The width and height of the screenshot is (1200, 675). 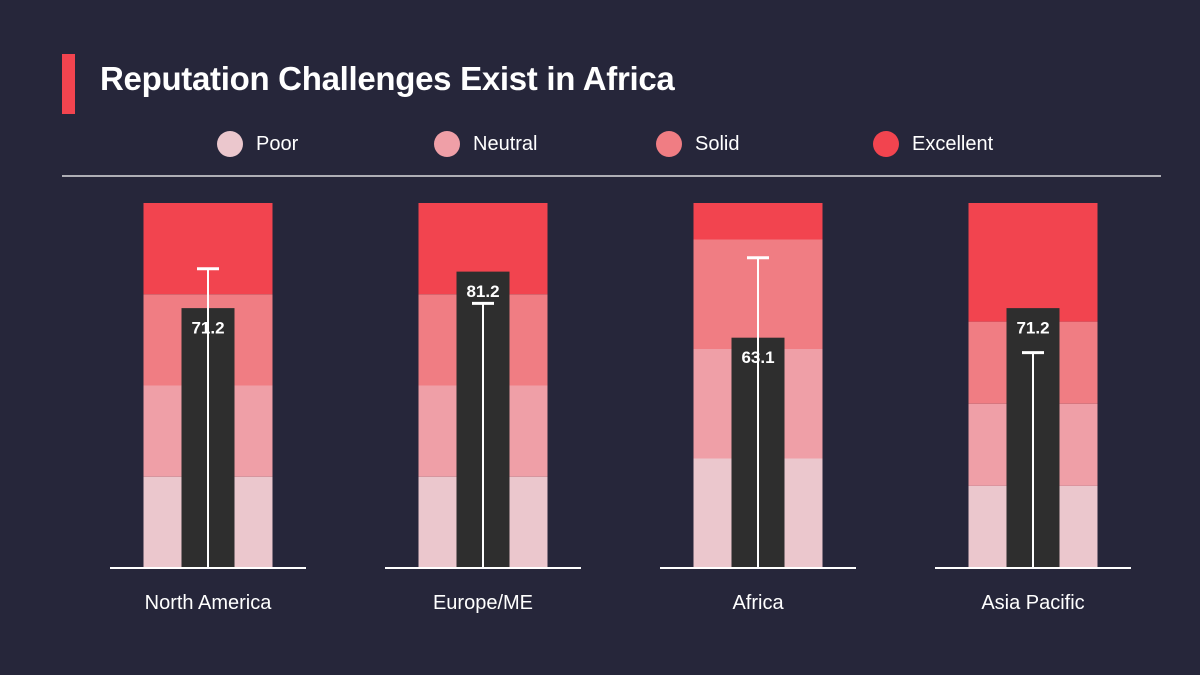 I want to click on value-label-north-america: 71.2, so click(x=207, y=328).